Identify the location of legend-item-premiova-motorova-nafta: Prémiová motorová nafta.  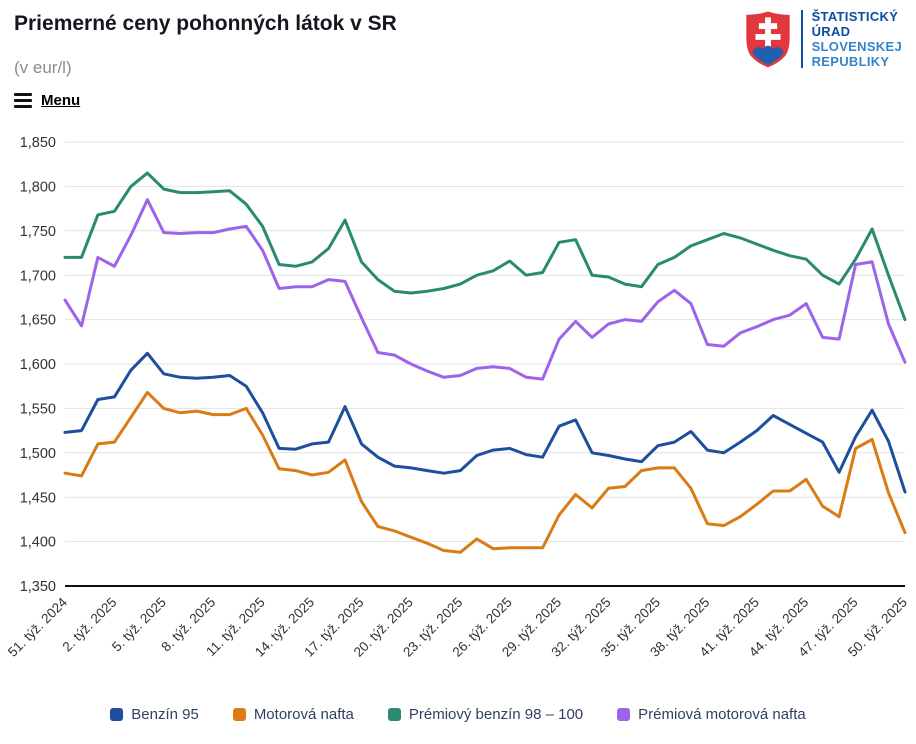
(711, 714).